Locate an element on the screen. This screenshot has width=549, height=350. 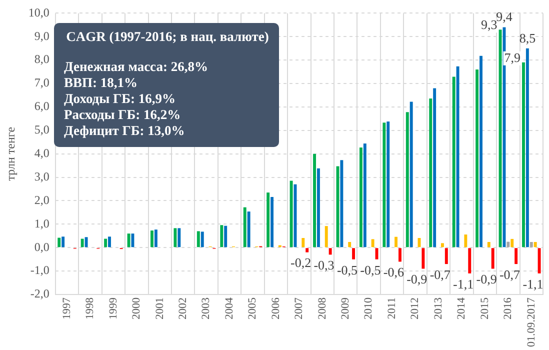
y-tick-label: 1,0 is located at coordinates (42, 223).